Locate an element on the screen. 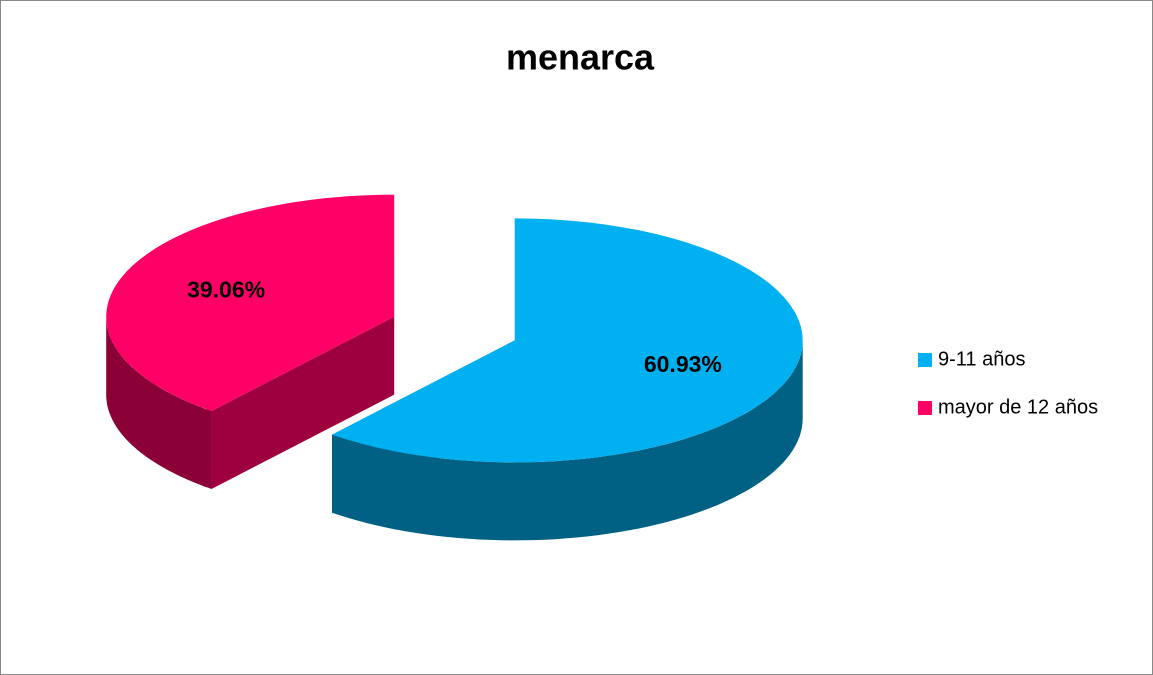 Image resolution: width=1153 pixels, height=675 pixels. value-label: 60.93% is located at coordinates (683, 364).